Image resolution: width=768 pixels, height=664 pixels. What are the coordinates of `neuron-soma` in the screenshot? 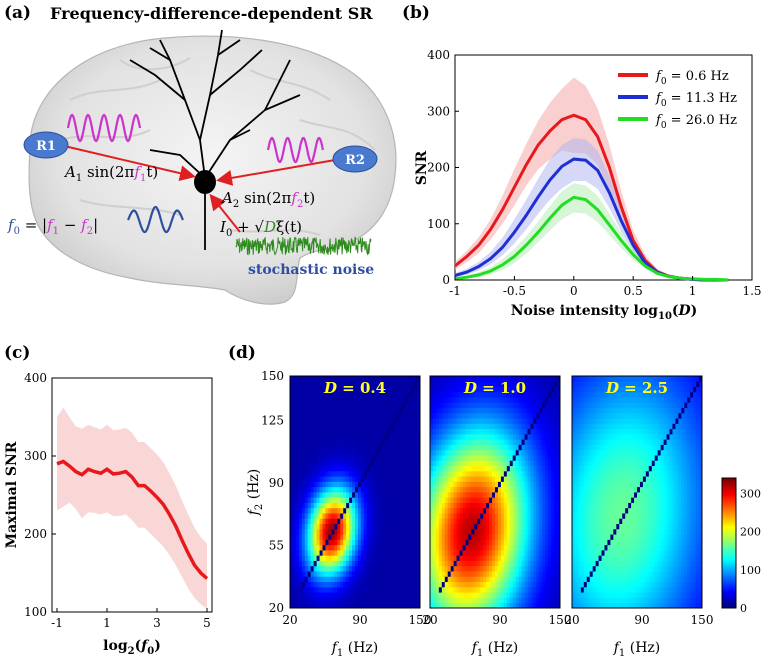 It's located at (205, 182).